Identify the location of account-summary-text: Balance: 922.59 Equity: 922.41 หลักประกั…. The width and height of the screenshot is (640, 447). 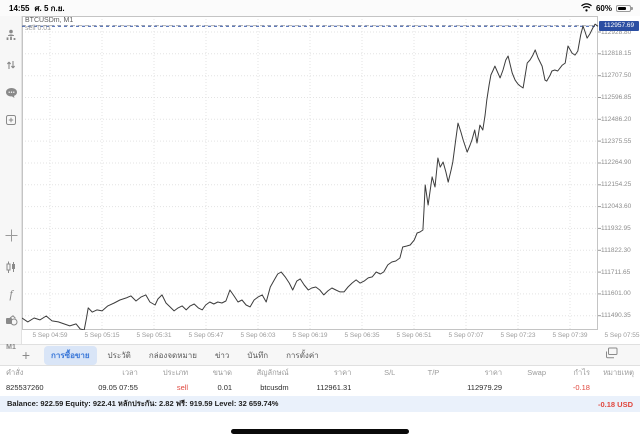
(143, 403).